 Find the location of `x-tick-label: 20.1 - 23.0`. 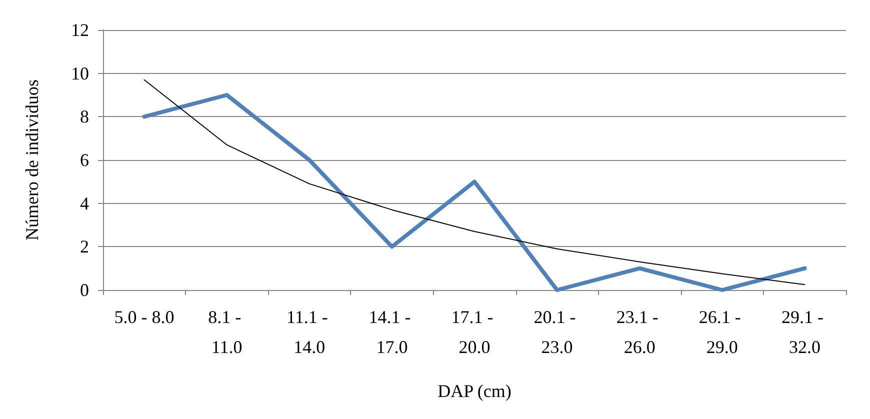

x-tick-label: 20.1 - 23.0 is located at coordinates (557, 332).